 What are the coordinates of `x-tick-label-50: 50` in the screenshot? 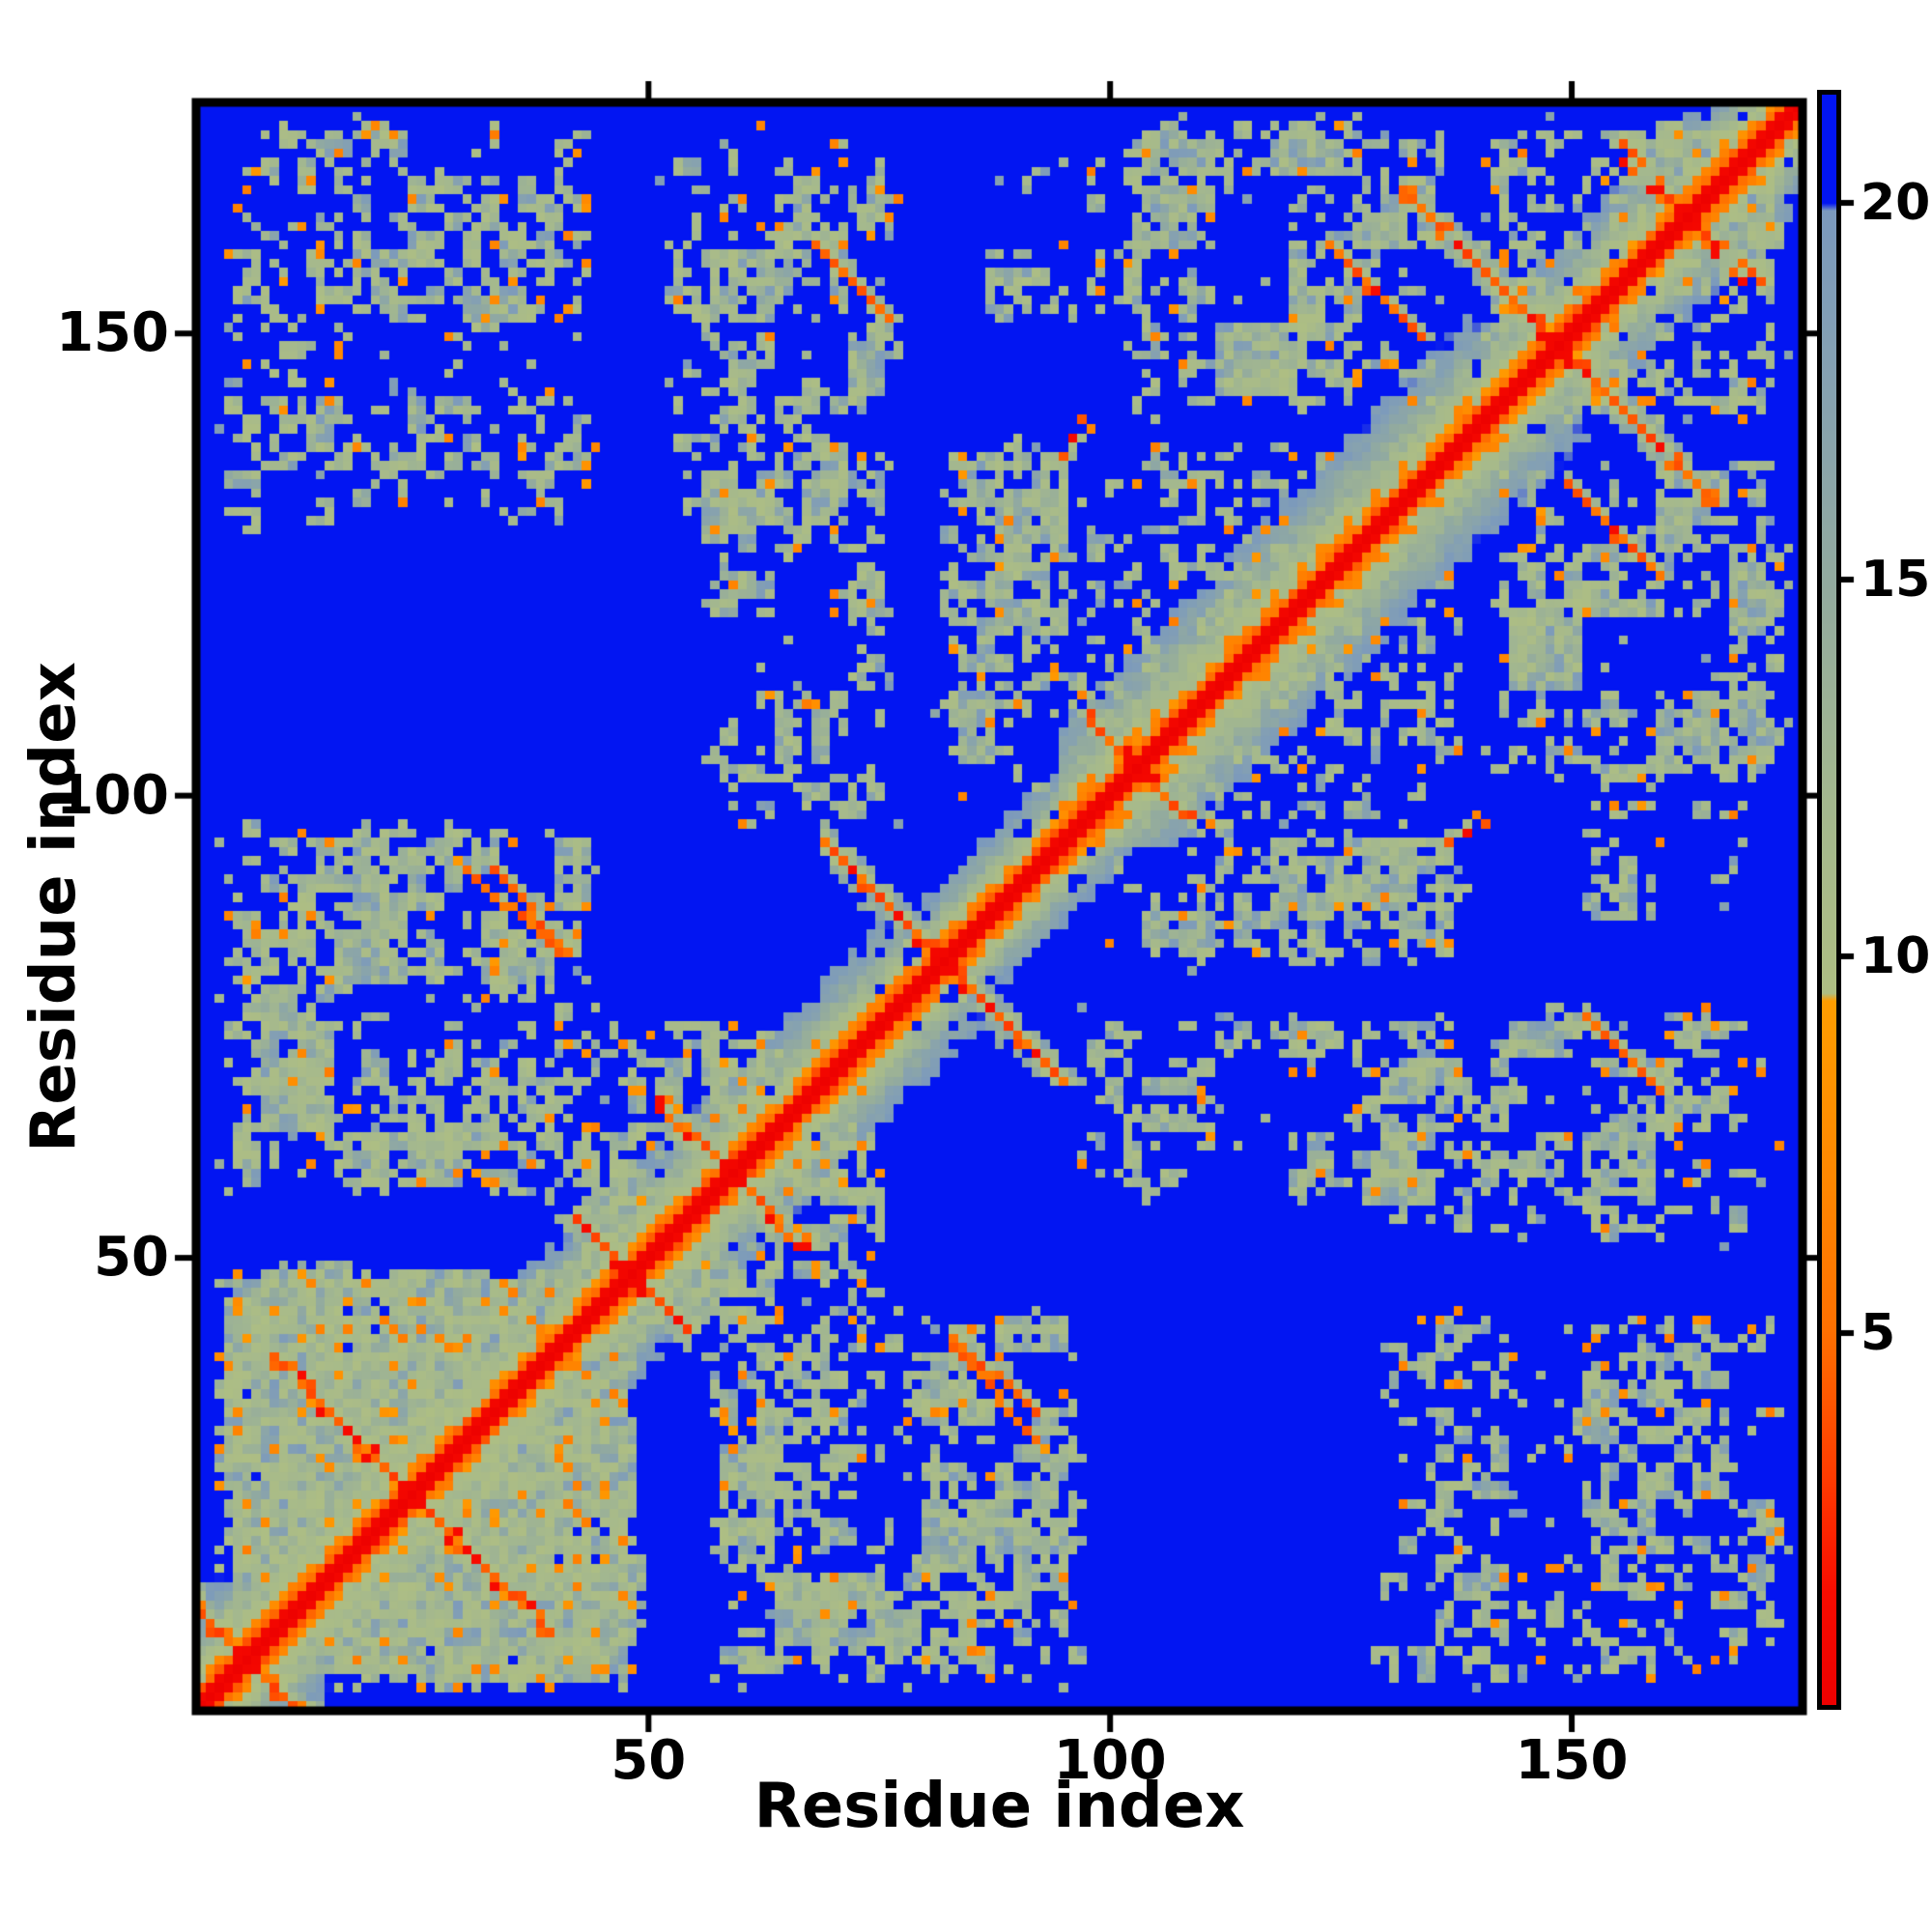 It's located at (649, 1760).